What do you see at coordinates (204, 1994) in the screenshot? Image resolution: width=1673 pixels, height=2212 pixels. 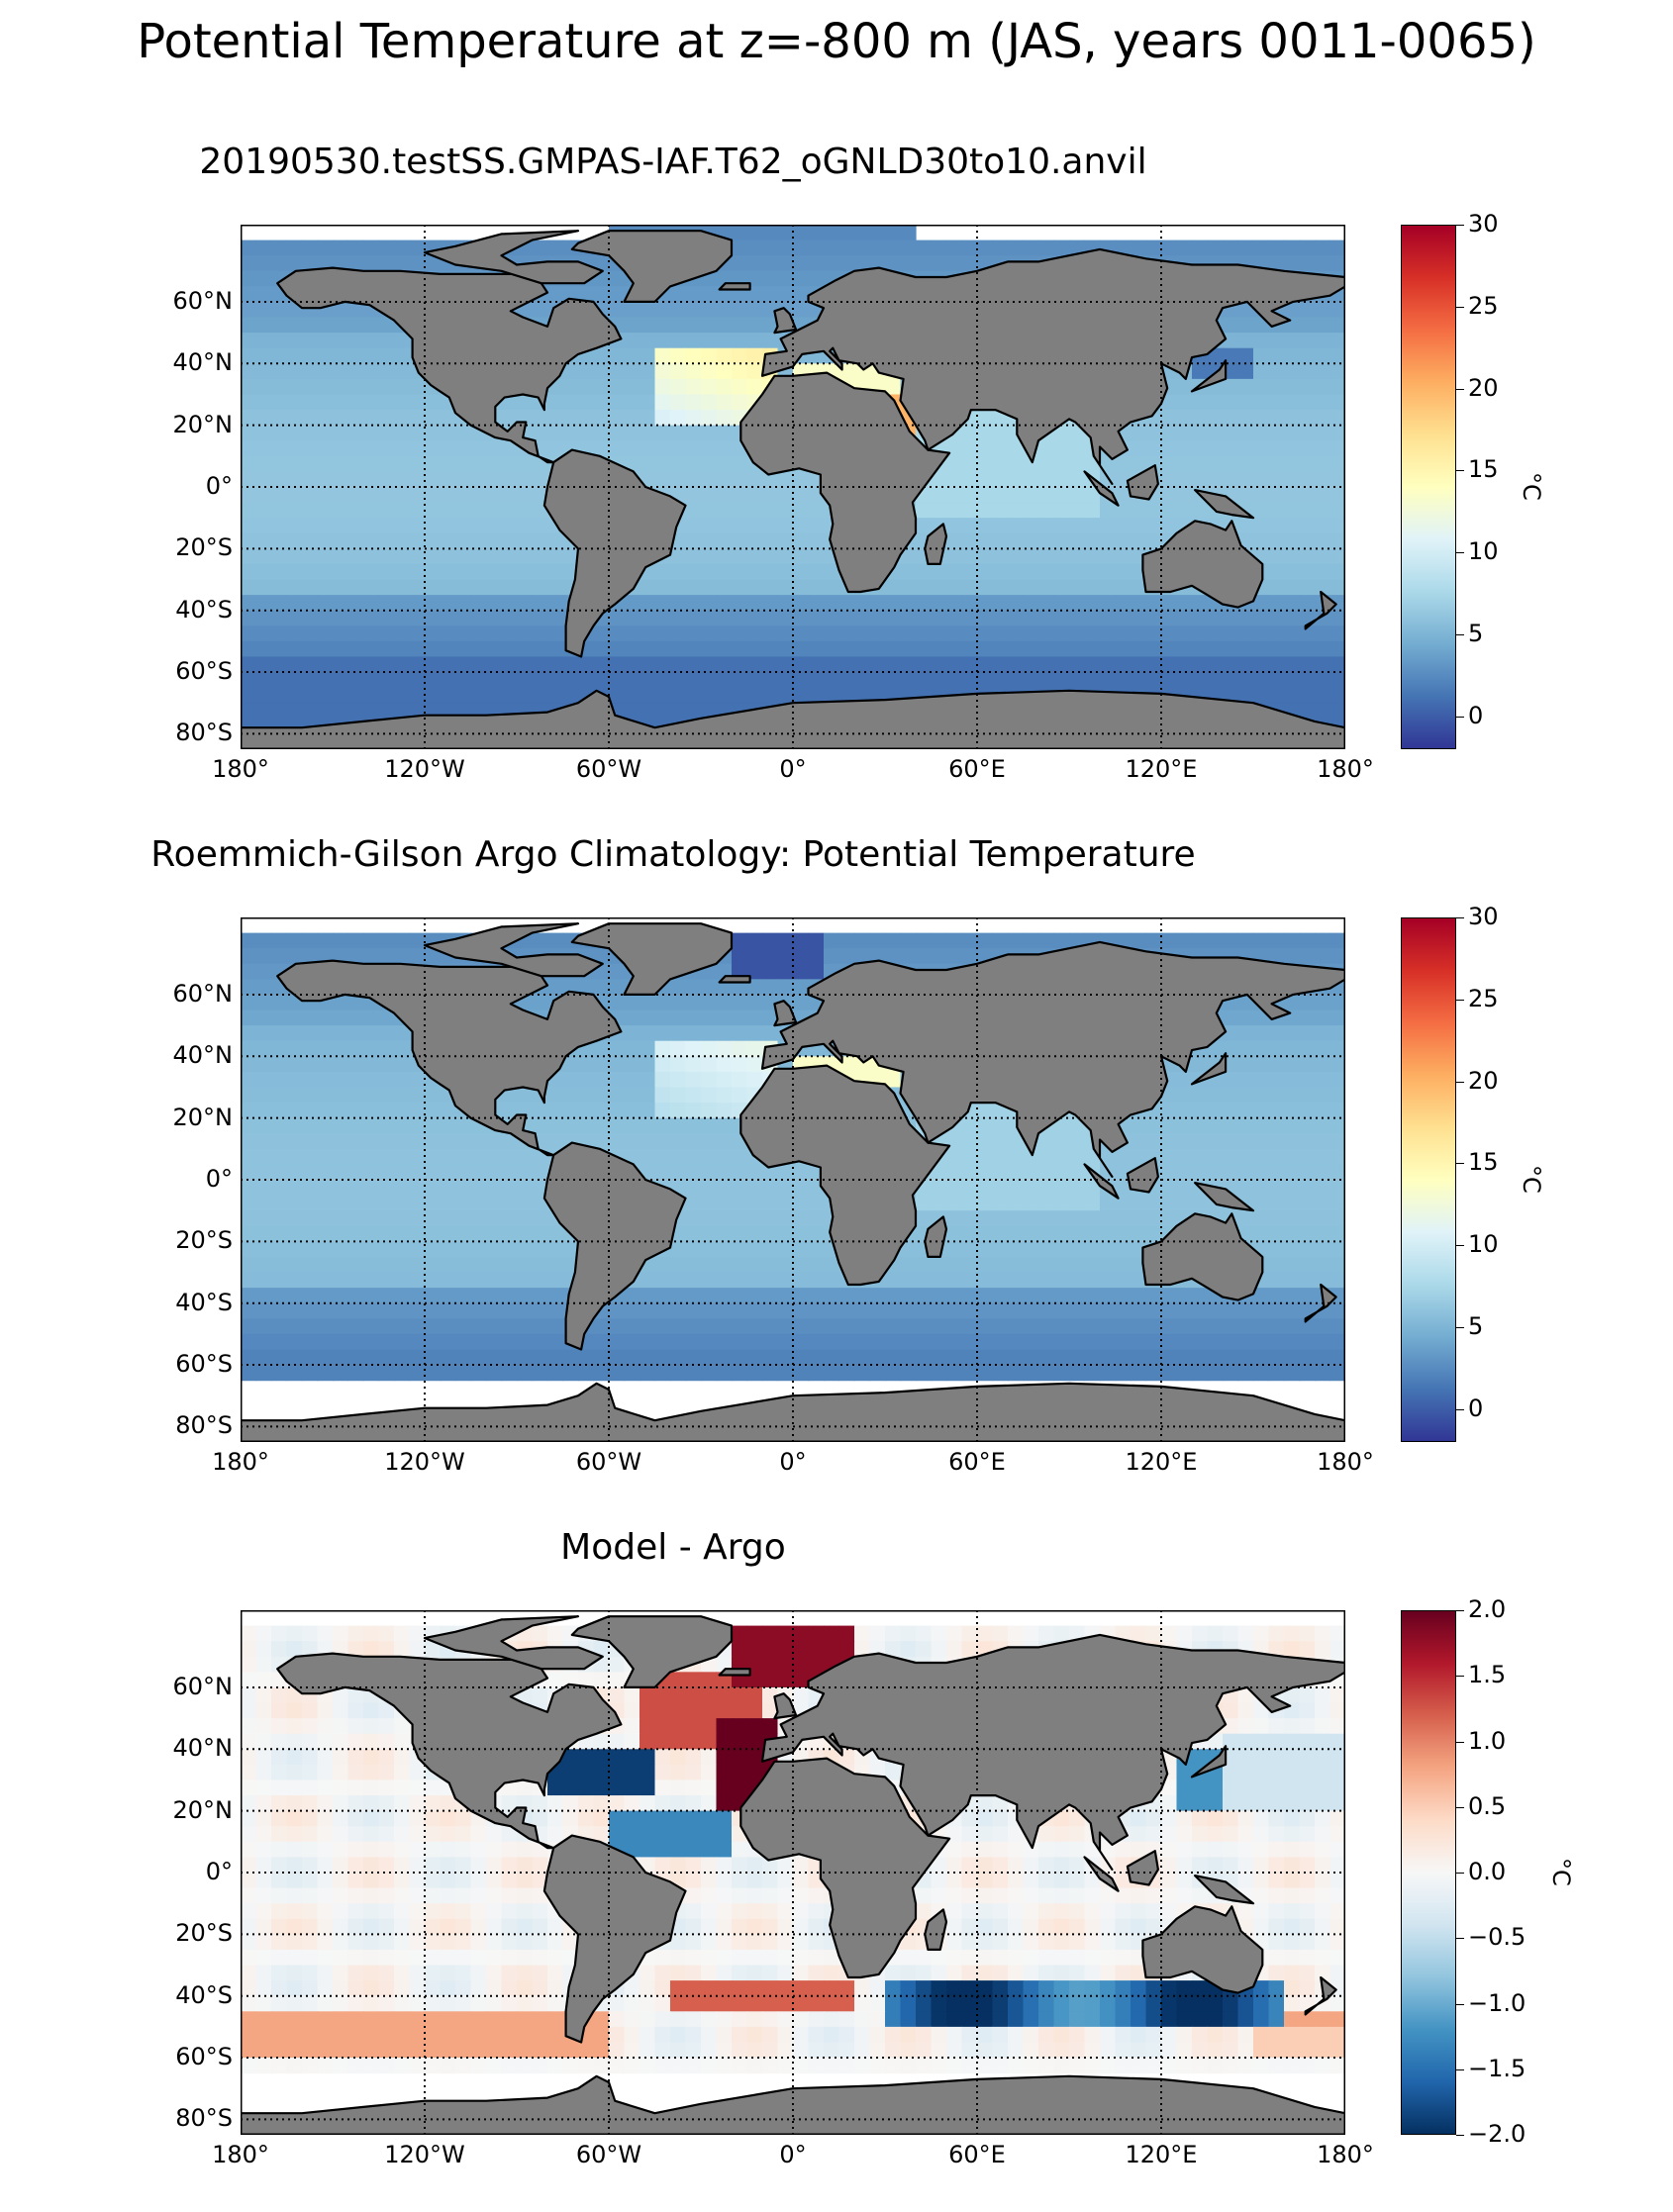 I see `lat-tick-label: 40°S` at bounding box center [204, 1994].